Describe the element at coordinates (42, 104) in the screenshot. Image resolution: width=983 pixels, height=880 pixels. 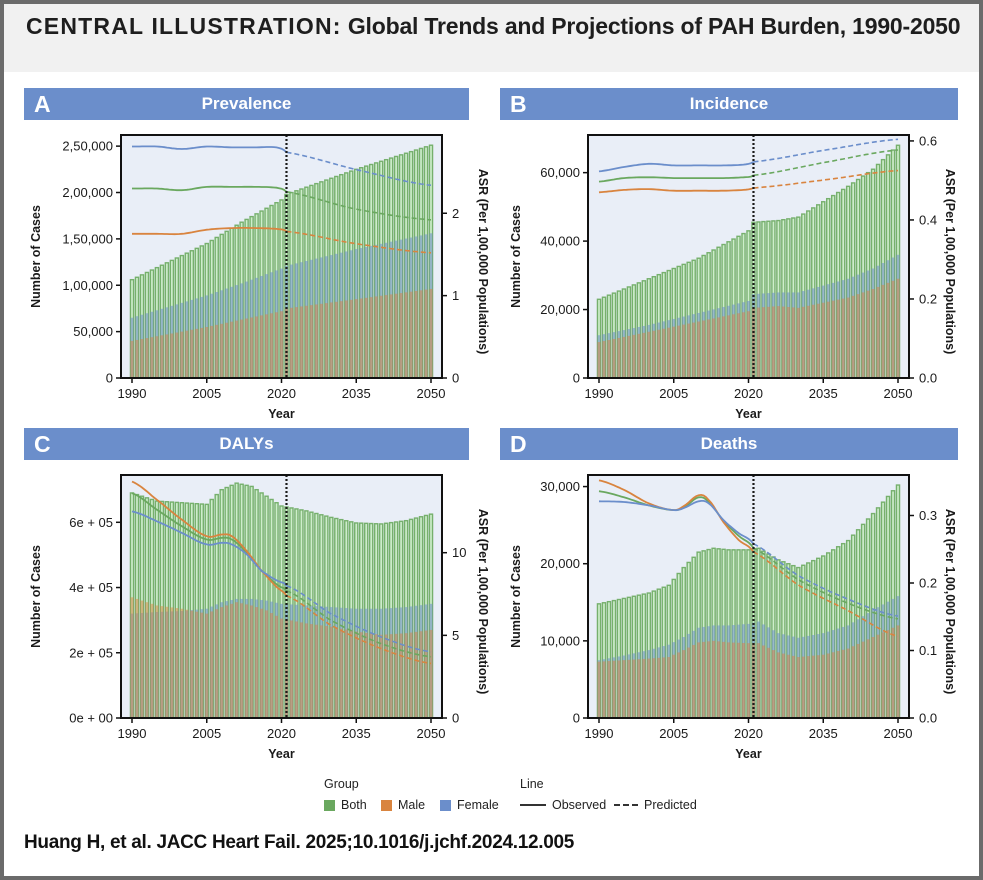
I see `panel-letter: A` at that location.